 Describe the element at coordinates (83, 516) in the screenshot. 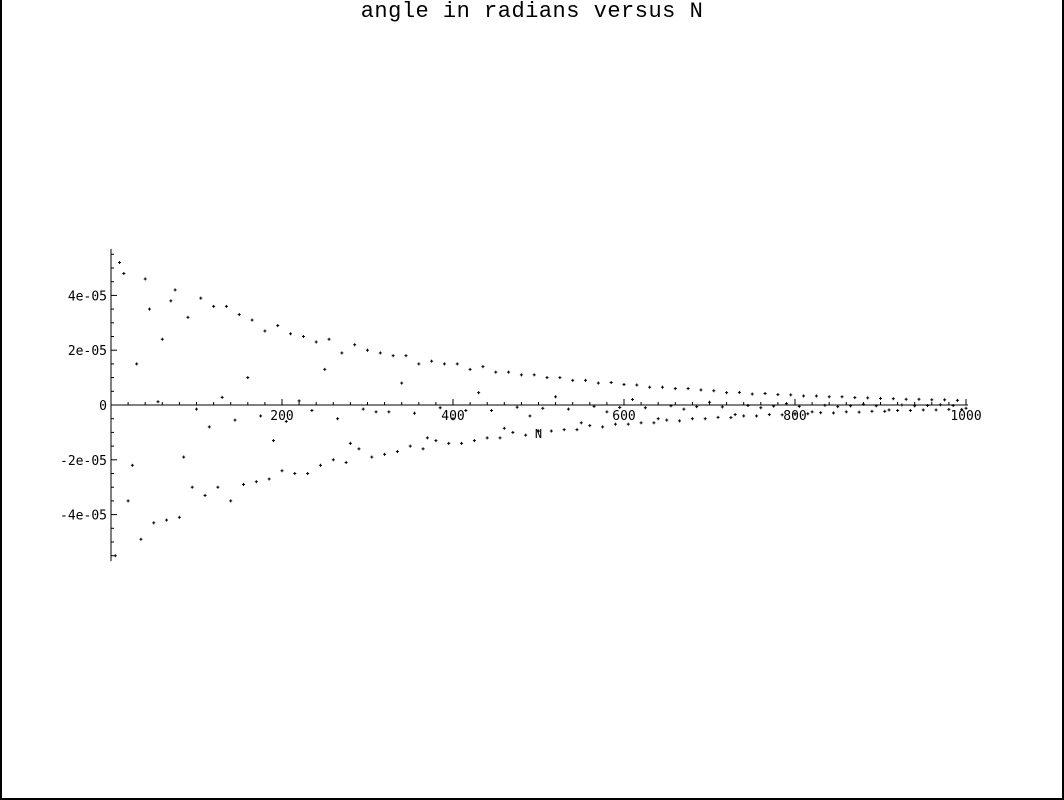

I see `y-tick-label: -4e-05` at that location.